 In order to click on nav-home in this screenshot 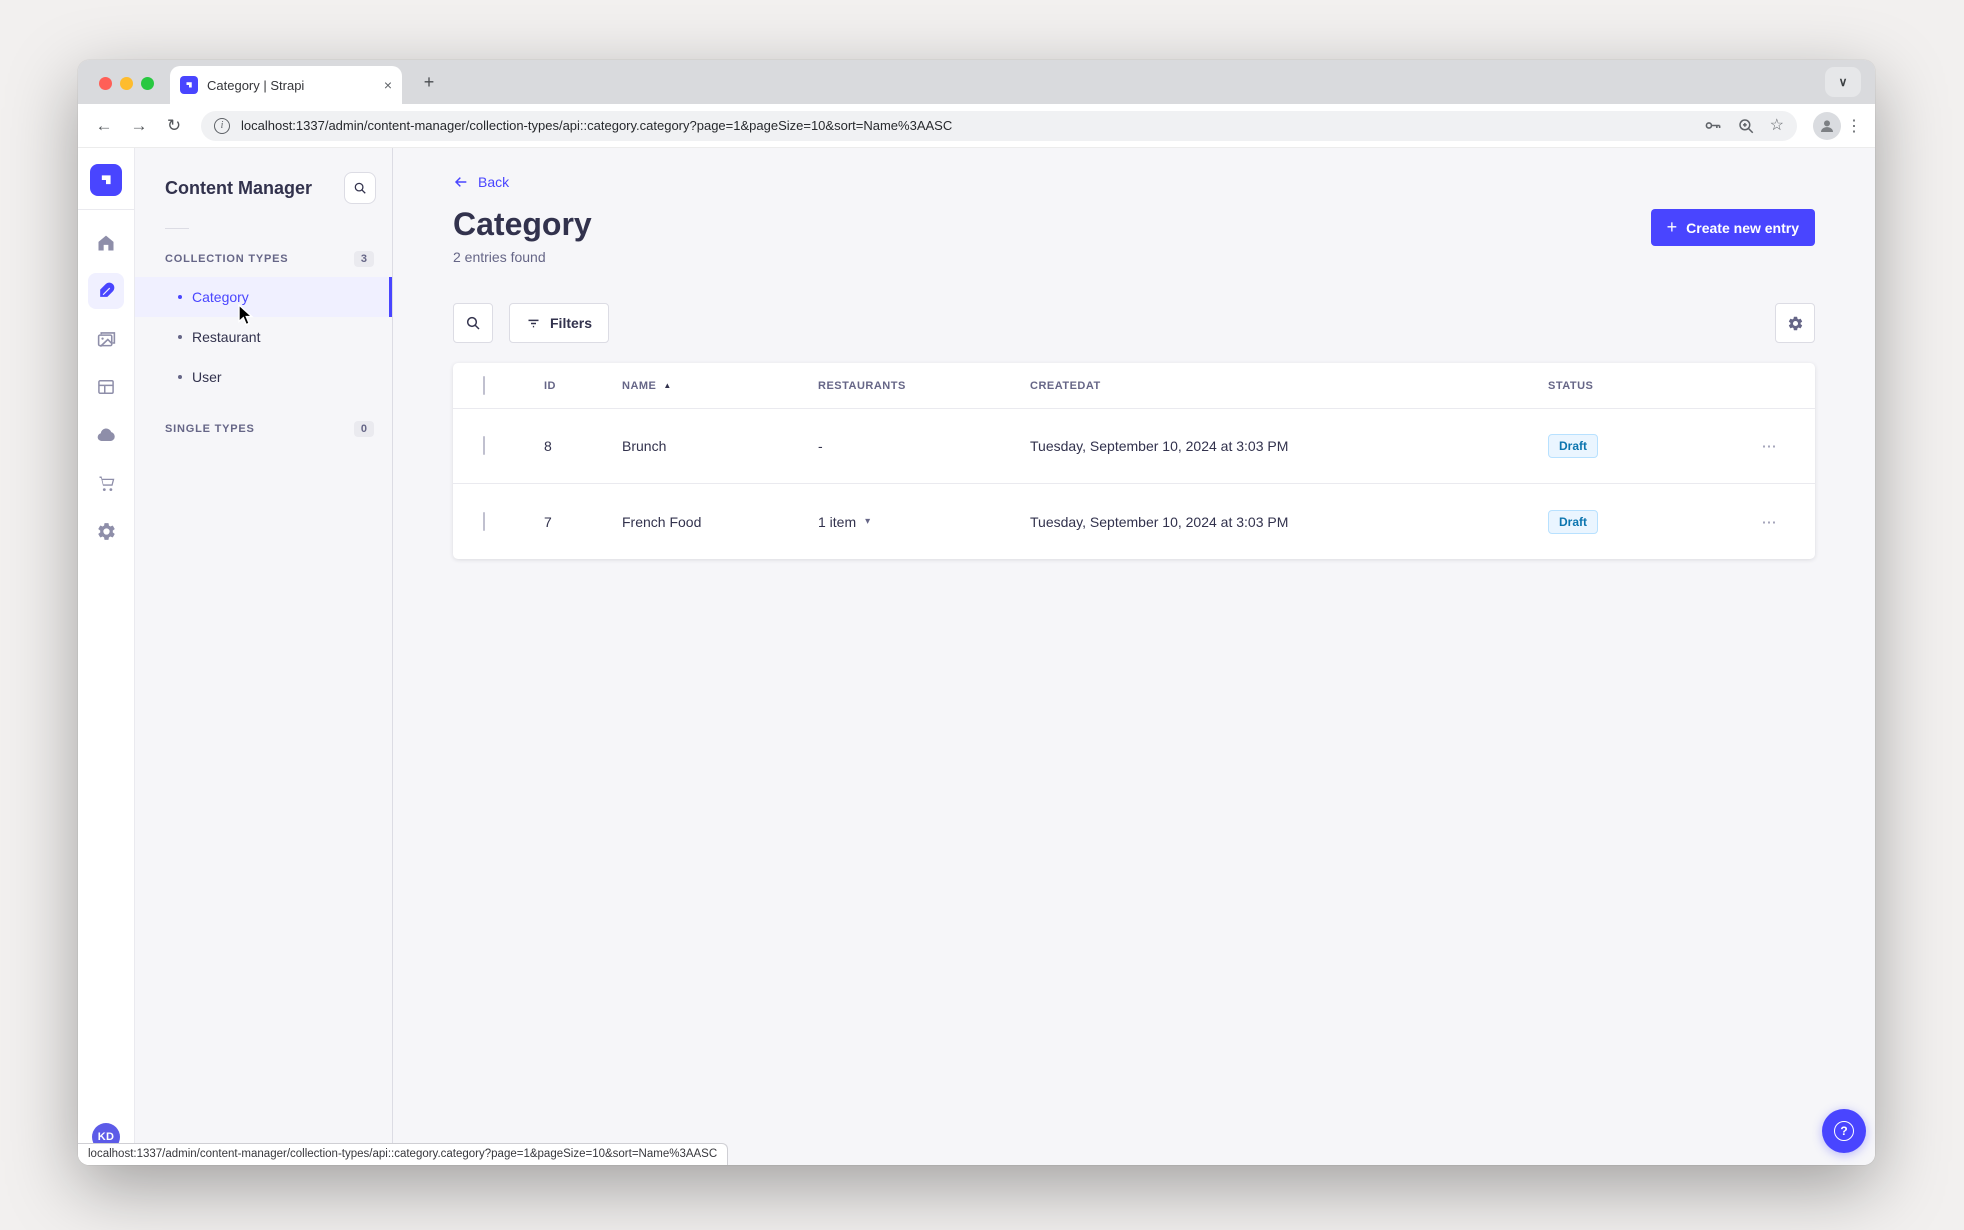, I will do `click(106, 243)`.